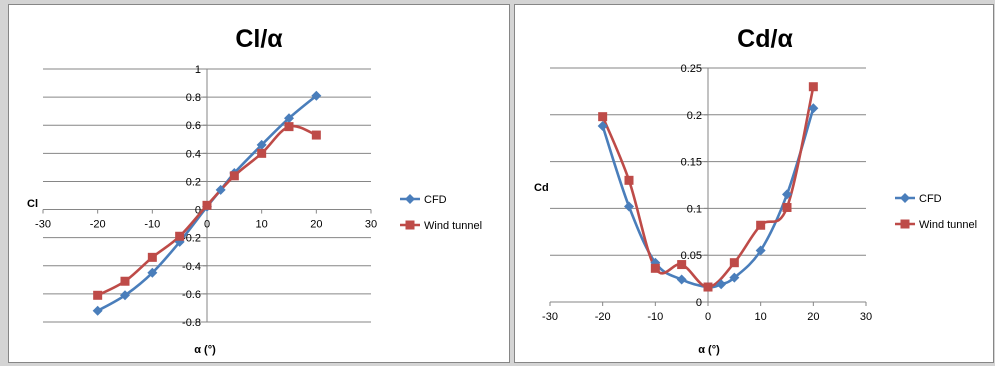  What do you see at coordinates (691, 69) in the screenshot?
I see `y-tick-label: 0.25` at bounding box center [691, 69].